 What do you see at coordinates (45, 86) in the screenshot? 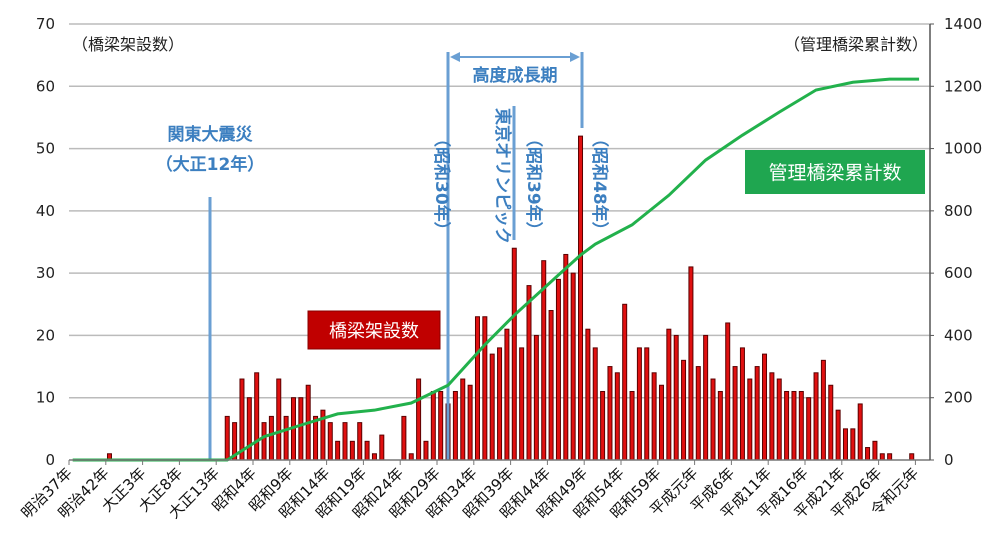
I see `y-tick-label: 60` at bounding box center [45, 86].